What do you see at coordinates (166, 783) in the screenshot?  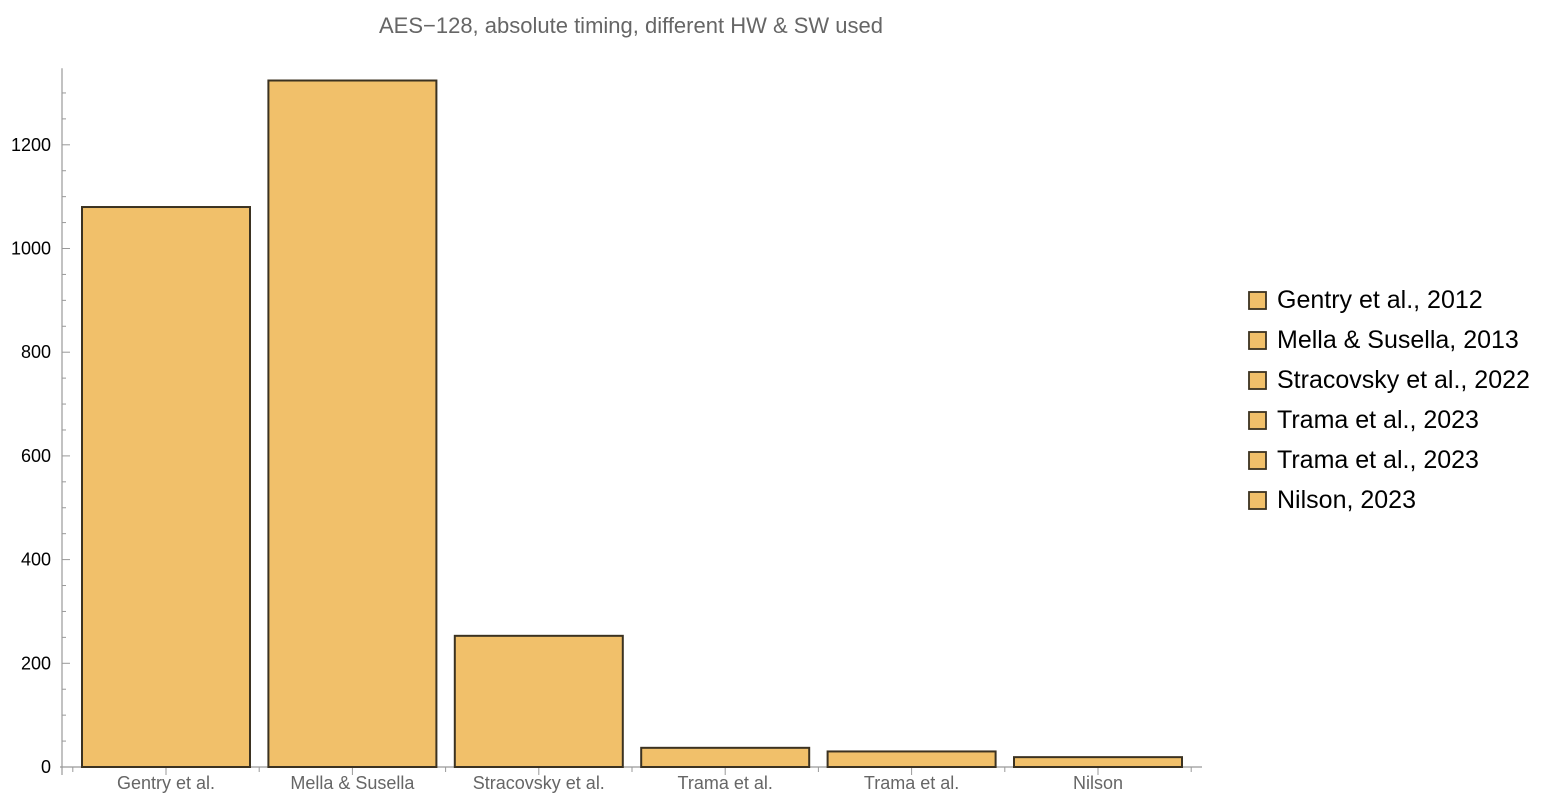 I see `x-tick-label: Gentry et al.` at bounding box center [166, 783].